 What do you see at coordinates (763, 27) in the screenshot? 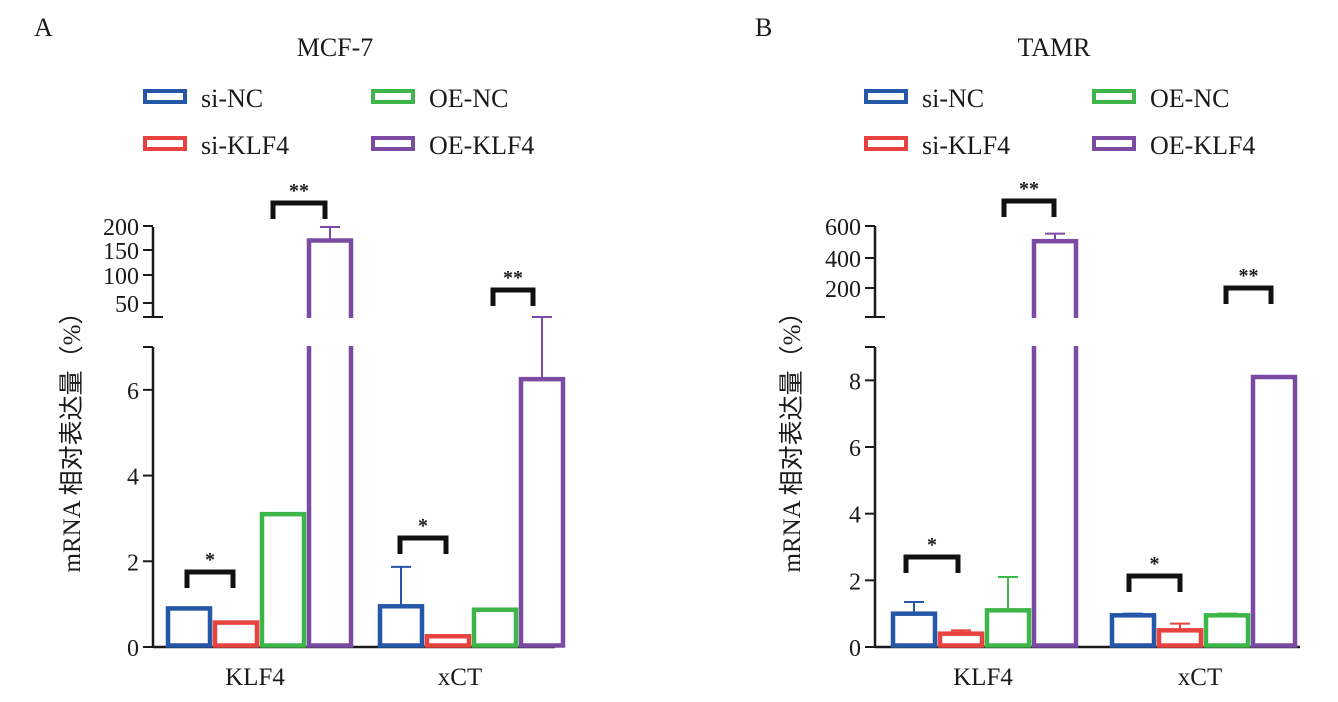
I see `panel-letter-b: B` at bounding box center [763, 27].